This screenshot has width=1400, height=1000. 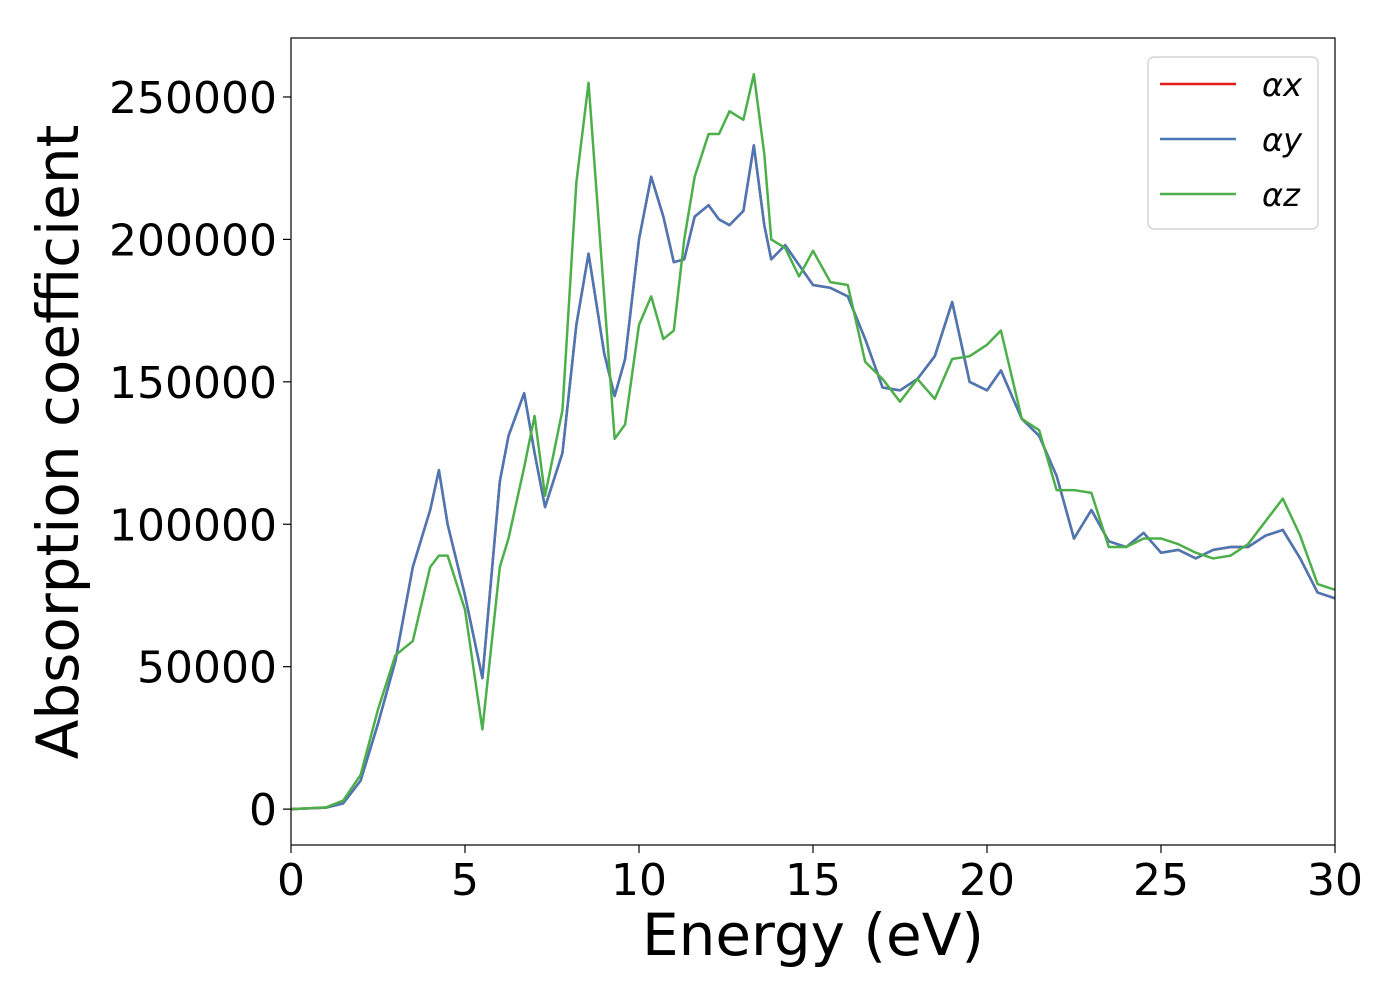 What do you see at coordinates (193, 240) in the screenshot?
I see `y-tick-label: 200000` at bounding box center [193, 240].